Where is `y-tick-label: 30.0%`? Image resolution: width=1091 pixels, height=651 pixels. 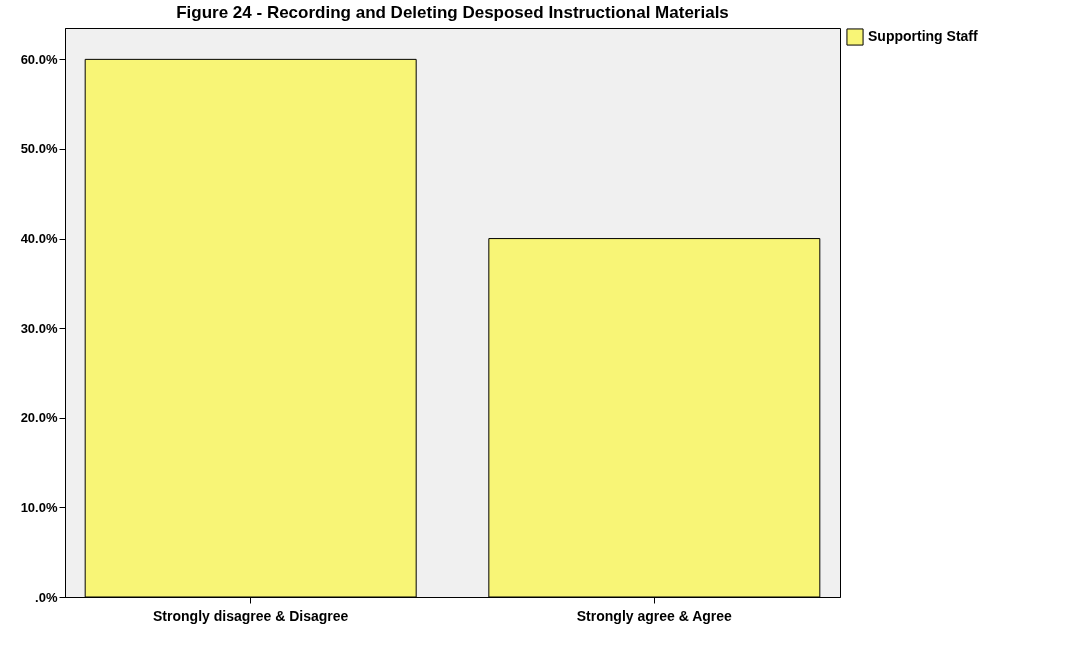
y-tick-label: 30.0% is located at coordinates (39, 328).